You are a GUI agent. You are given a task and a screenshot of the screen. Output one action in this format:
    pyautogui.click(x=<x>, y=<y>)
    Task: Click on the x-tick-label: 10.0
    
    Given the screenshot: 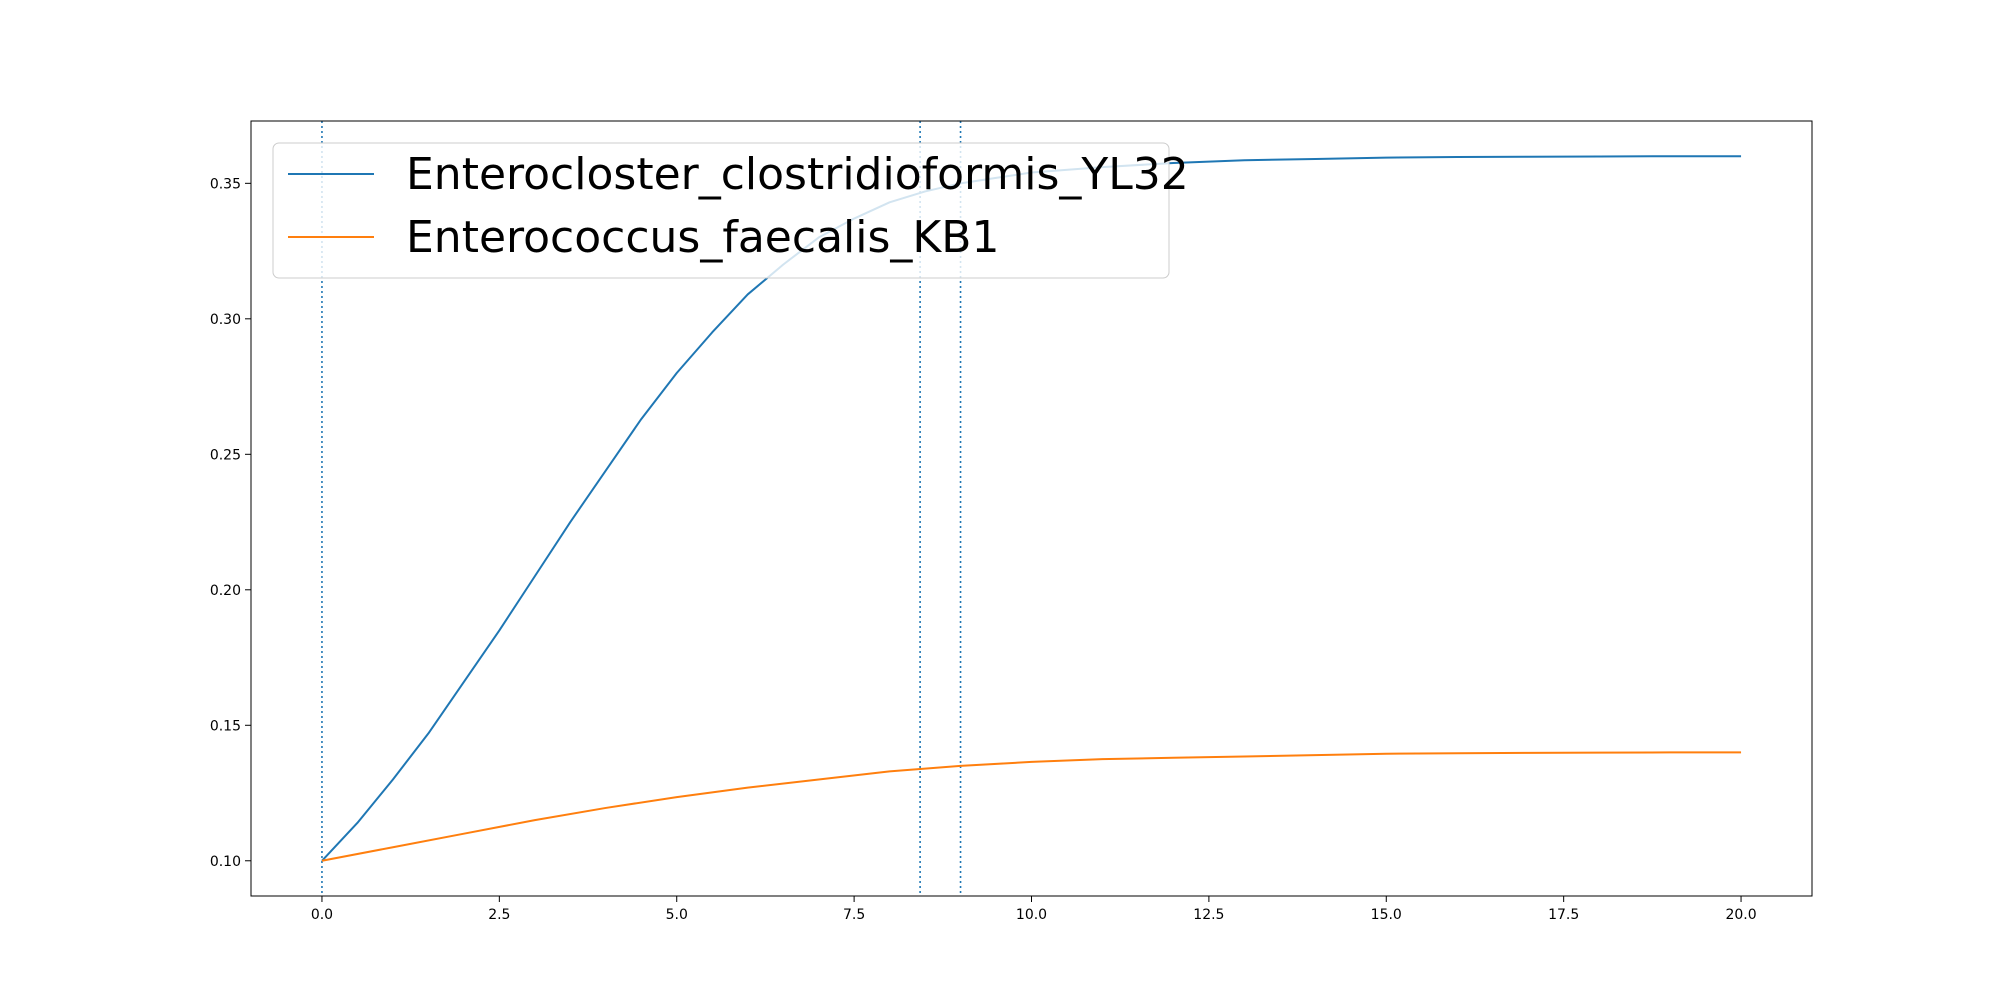 What is the action you would take?
    pyautogui.click(x=1031, y=915)
    